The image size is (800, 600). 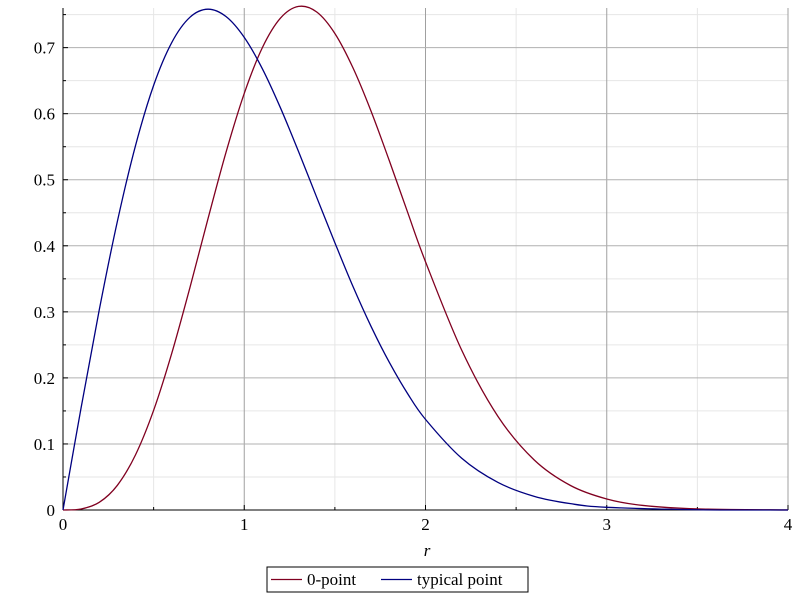 I want to click on y-tick-label: 0.7, so click(x=45, y=48).